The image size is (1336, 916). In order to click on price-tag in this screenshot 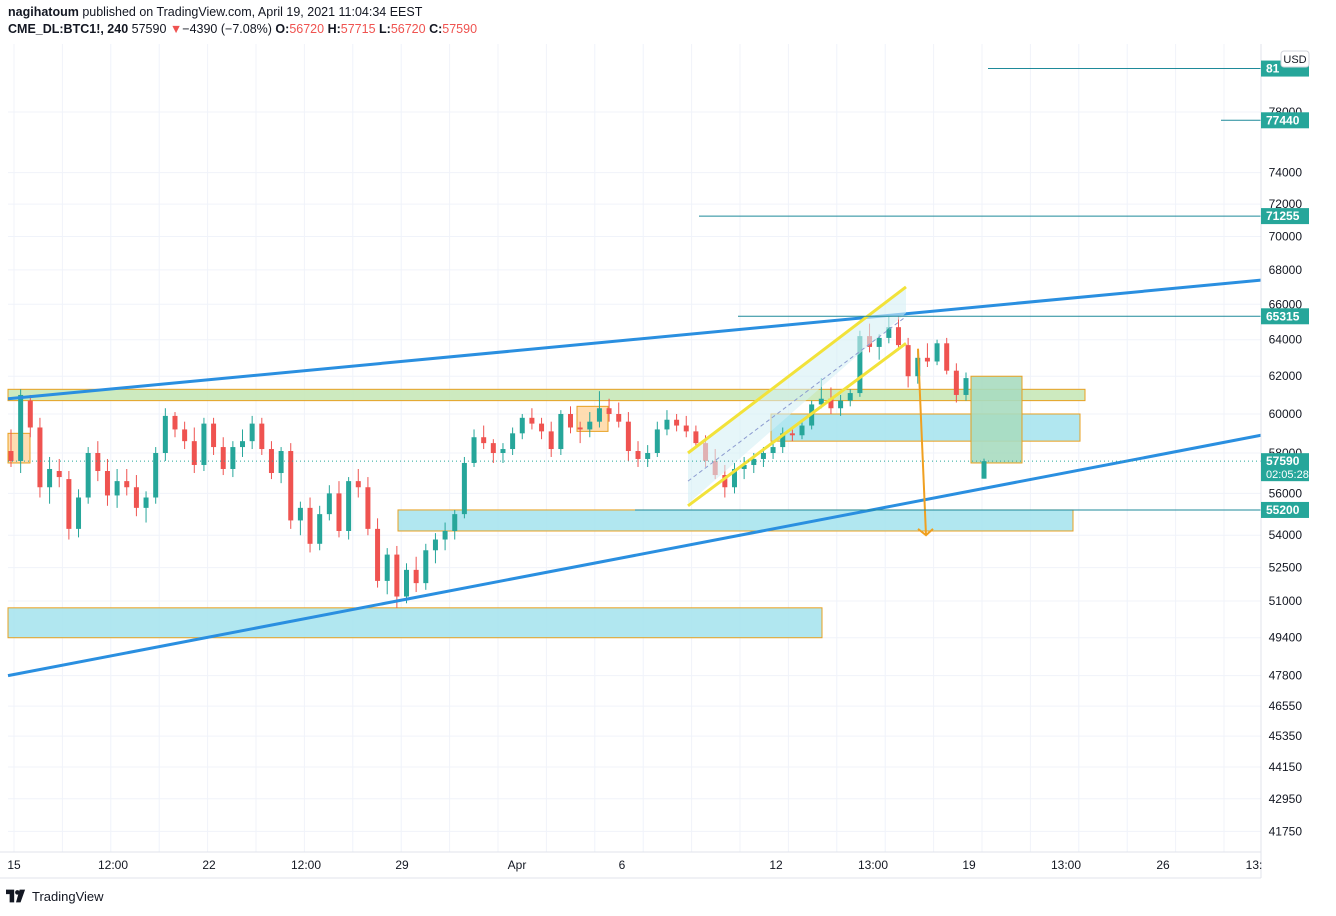, I will do `click(1285, 120)`.